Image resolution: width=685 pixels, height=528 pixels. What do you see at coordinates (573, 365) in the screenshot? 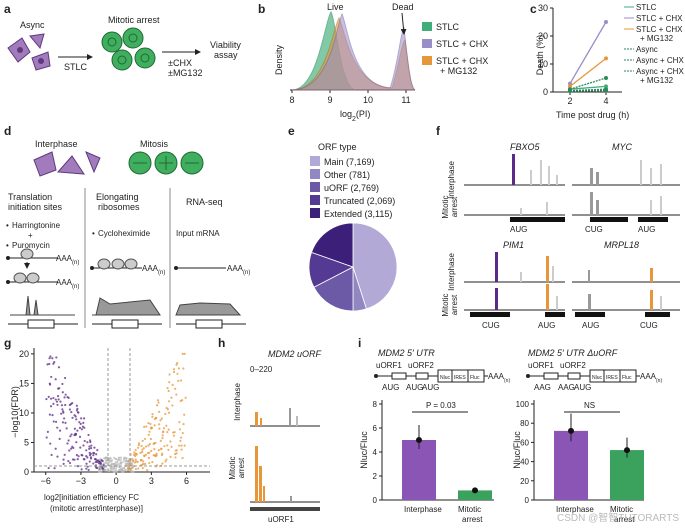
I see `i-uorf2-b: uORF2` at bounding box center [573, 365].